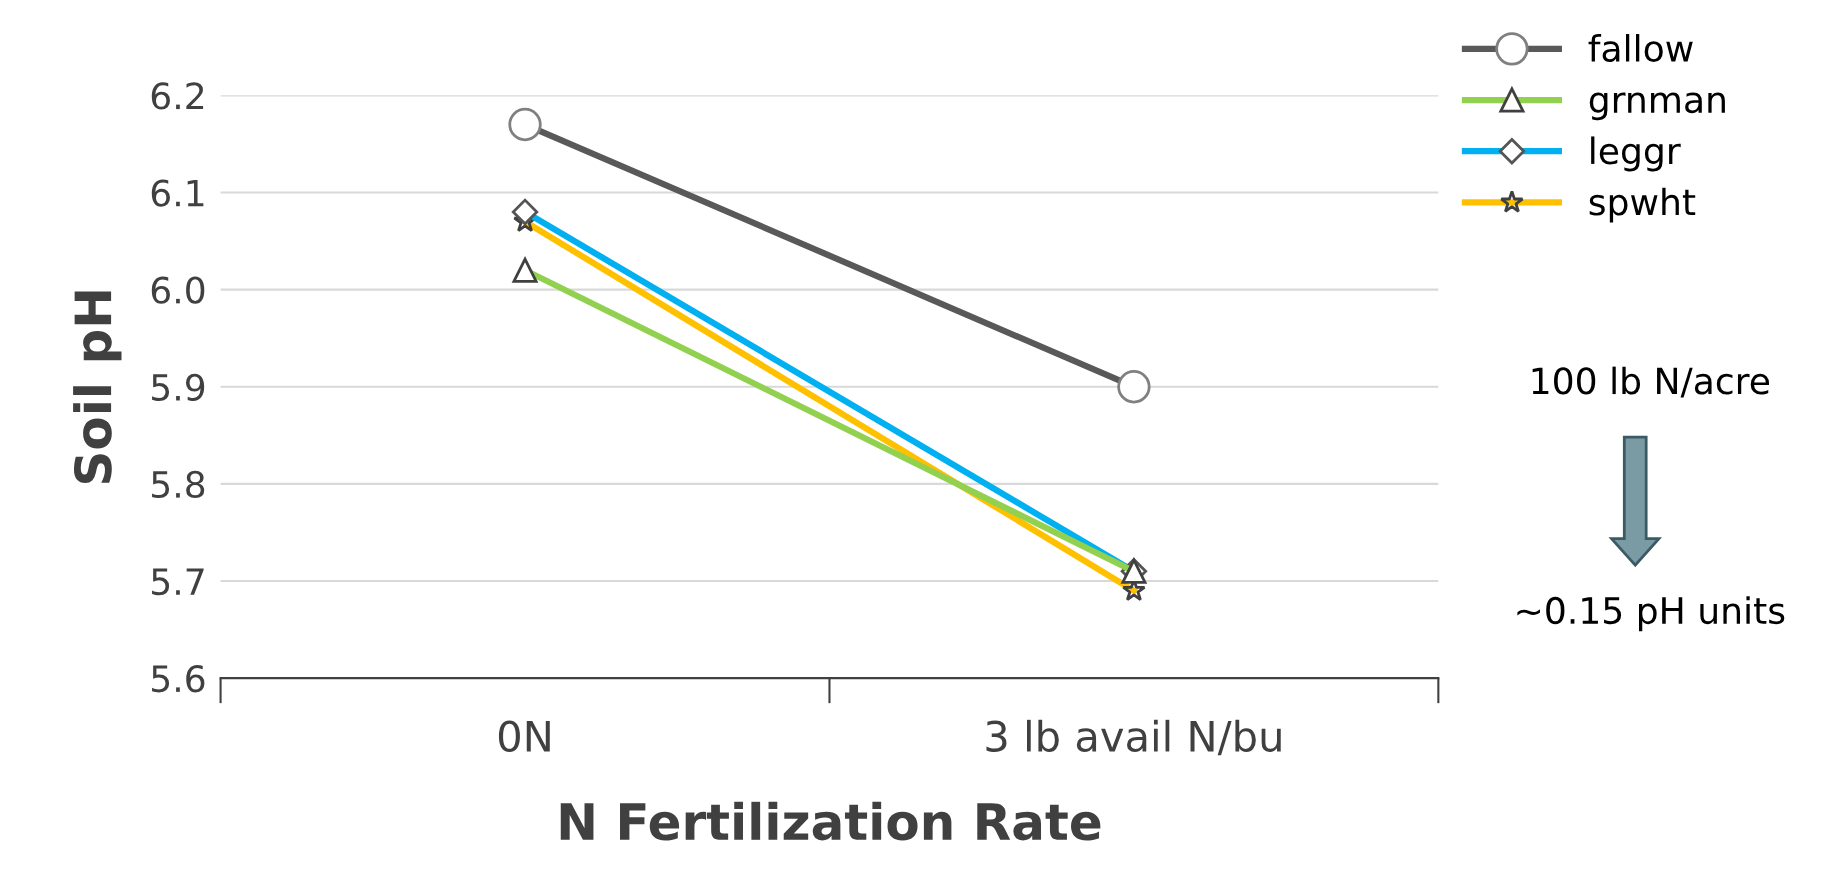 This screenshot has height=883, width=1823. I want to click on legend-label: fallow, so click(1640, 48).